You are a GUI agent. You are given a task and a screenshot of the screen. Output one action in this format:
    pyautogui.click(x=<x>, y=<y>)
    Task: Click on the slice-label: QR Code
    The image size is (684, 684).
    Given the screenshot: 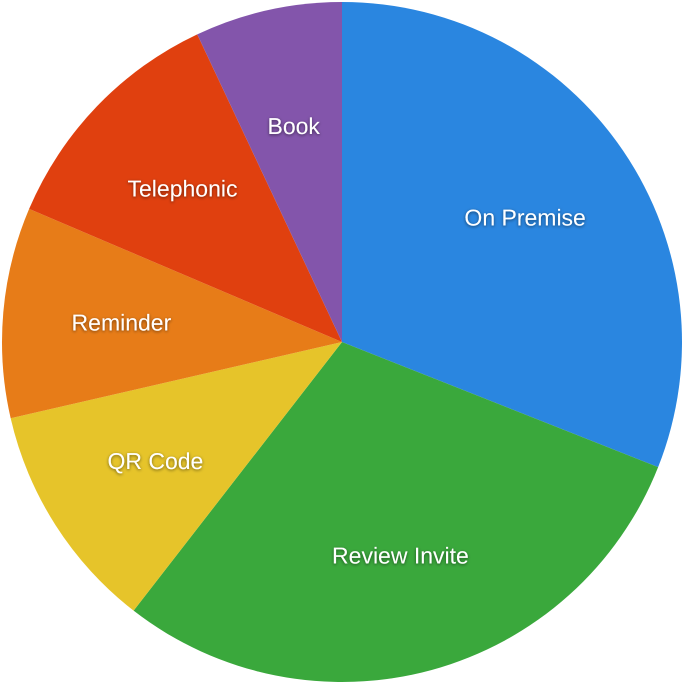 What is the action you would take?
    pyautogui.click(x=155, y=461)
    